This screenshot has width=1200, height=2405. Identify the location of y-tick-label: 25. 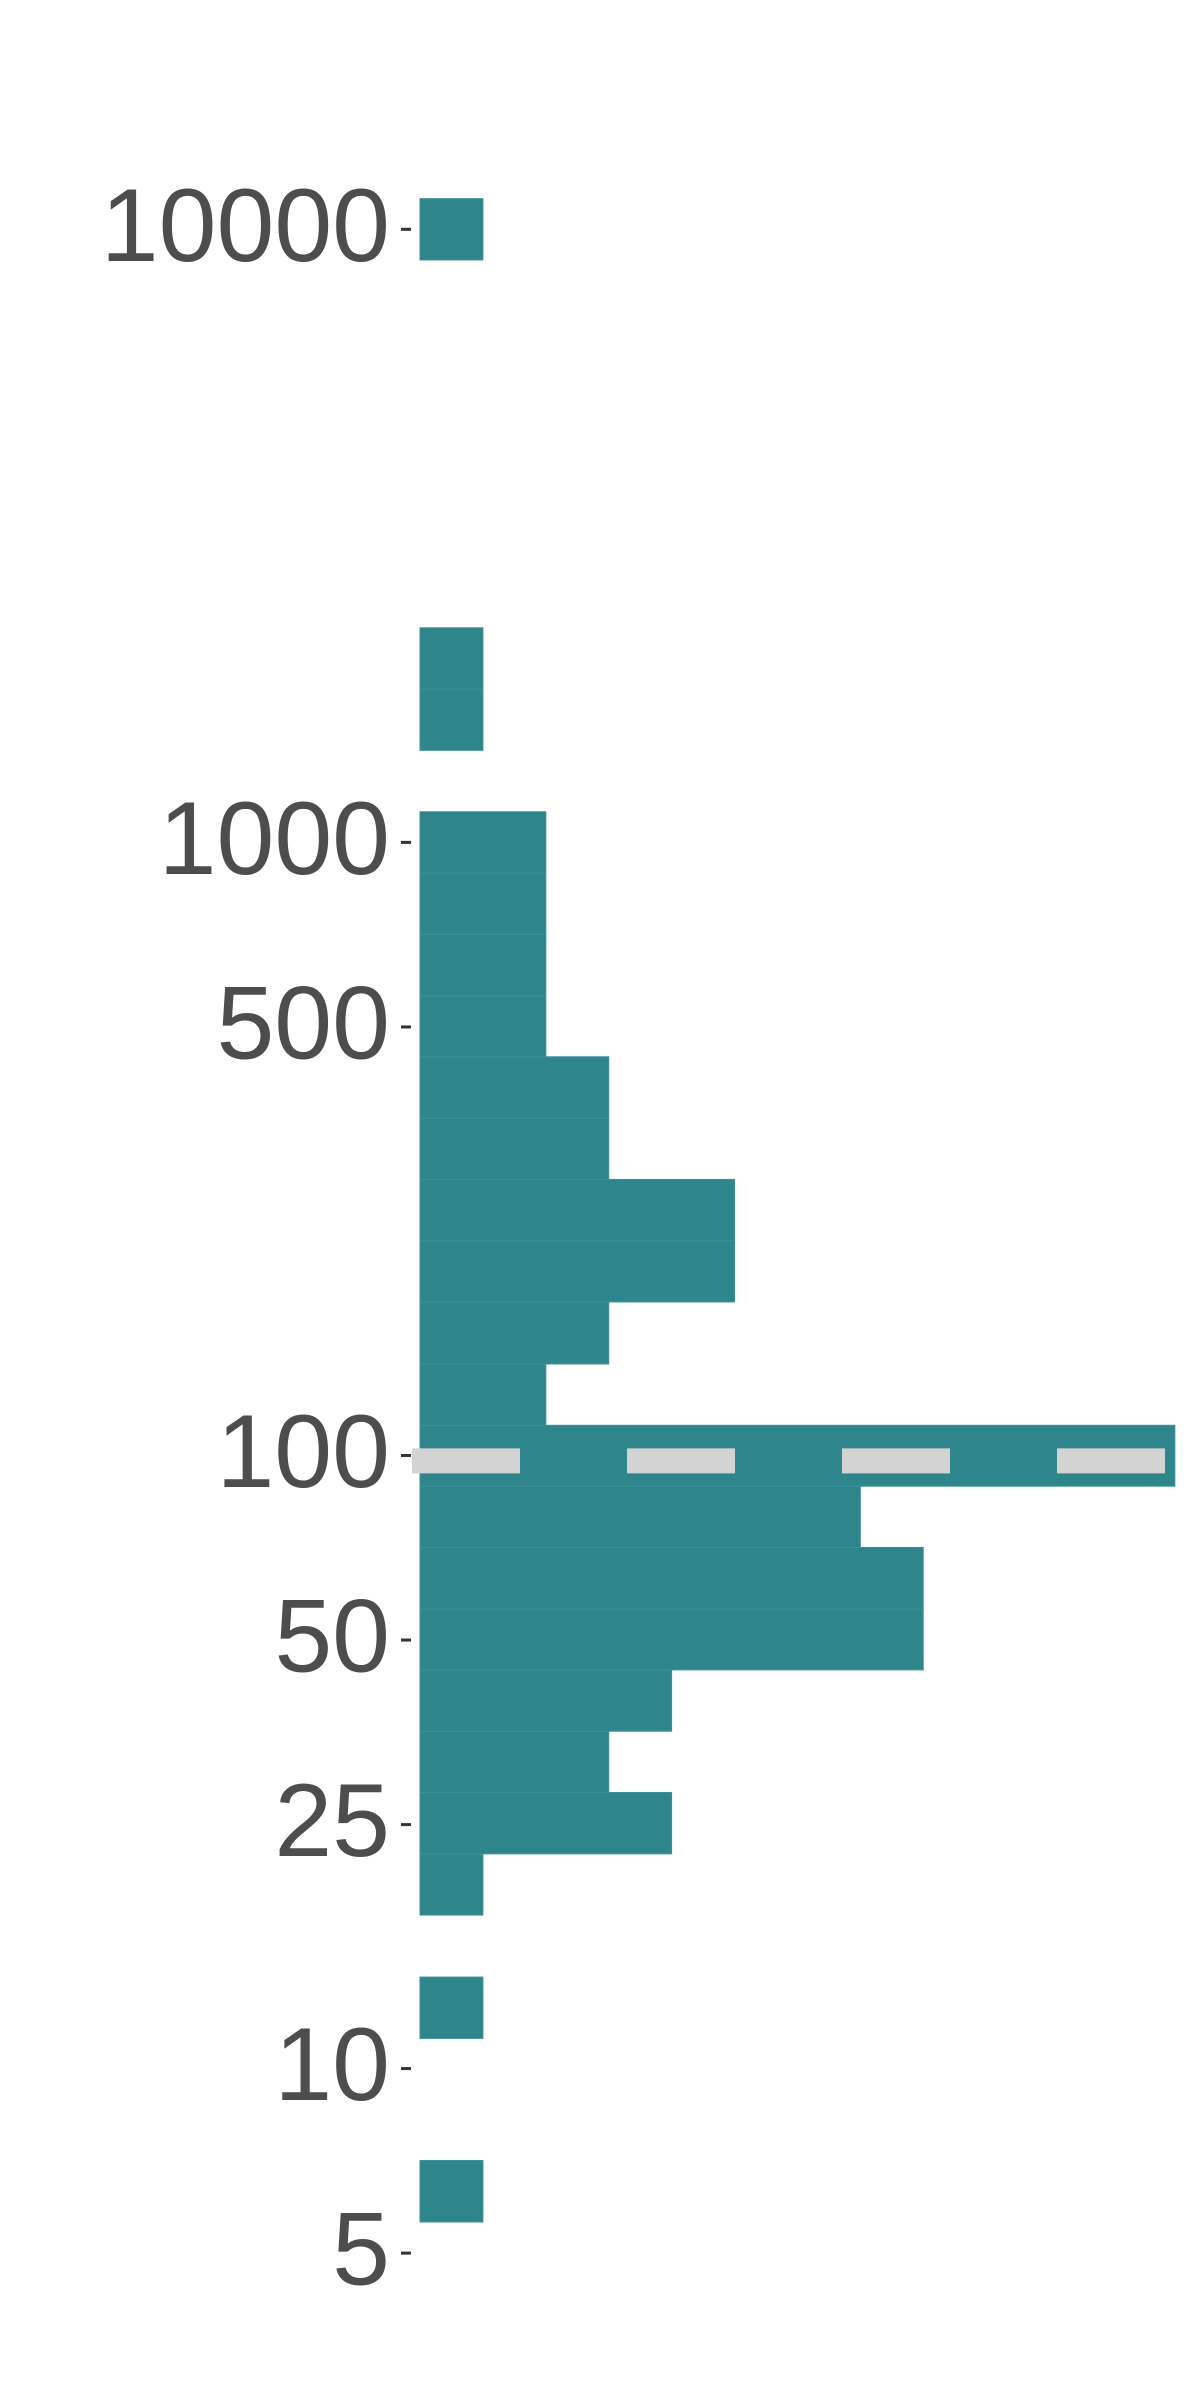
(332, 1821).